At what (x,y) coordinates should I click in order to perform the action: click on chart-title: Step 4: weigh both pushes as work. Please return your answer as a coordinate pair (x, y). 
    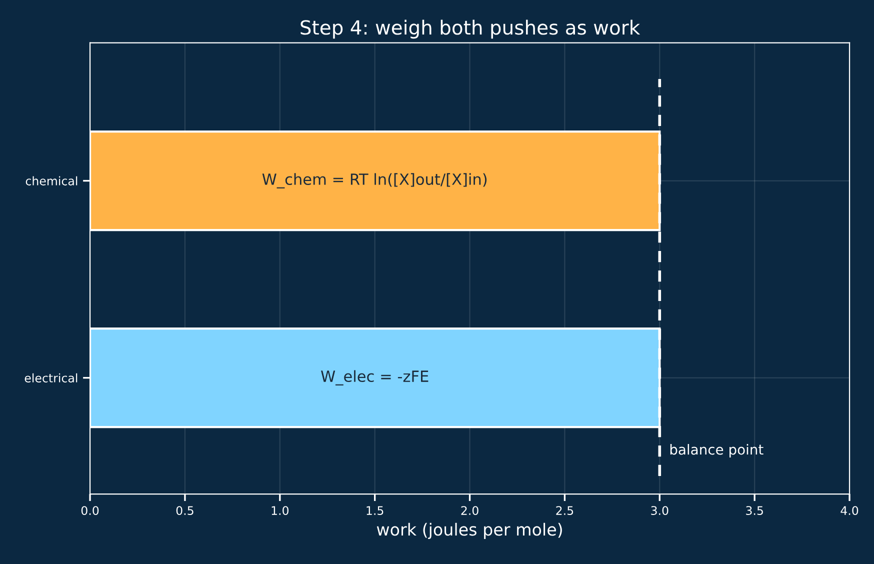
    Looking at the image, I should click on (470, 29).